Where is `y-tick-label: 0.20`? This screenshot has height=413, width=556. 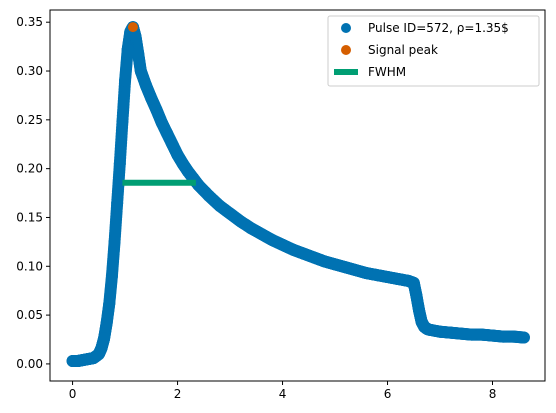
y-tick-label: 0.20 is located at coordinates (29, 169).